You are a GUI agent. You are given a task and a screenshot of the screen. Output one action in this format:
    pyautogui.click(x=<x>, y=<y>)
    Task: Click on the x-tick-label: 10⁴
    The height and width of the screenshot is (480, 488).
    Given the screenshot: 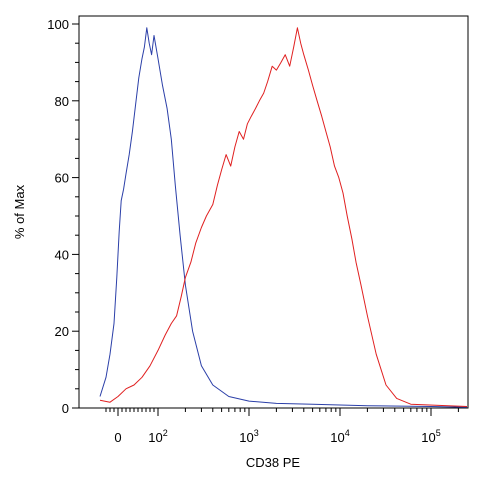 What is the action you would take?
    pyautogui.click(x=339, y=436)
    